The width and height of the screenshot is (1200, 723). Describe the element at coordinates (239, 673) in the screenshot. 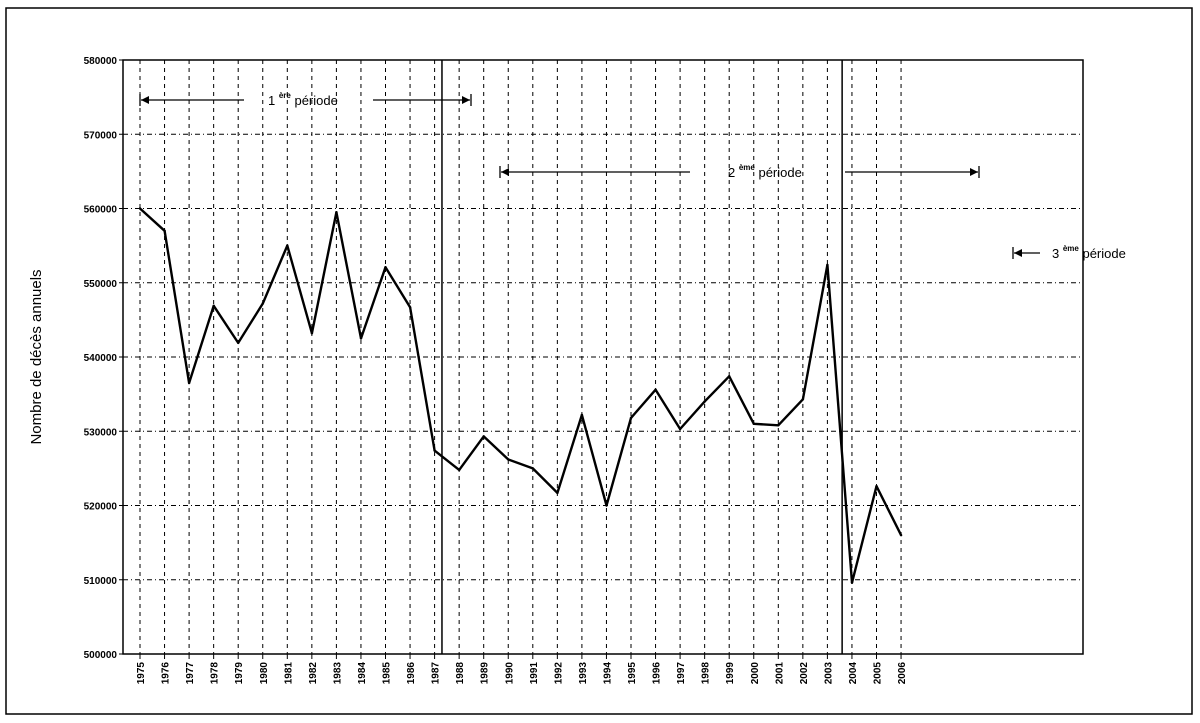

I see `x-tick-label: 1979` at that location.